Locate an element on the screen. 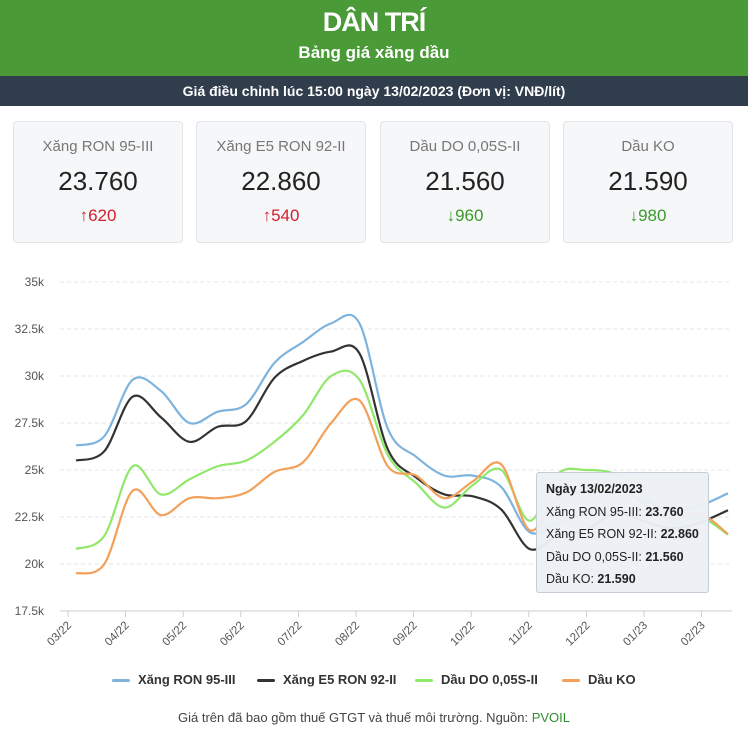 The width and height of the screenshot is (748, 740). source-link: PVOIL is located at coordinates (551, 717).